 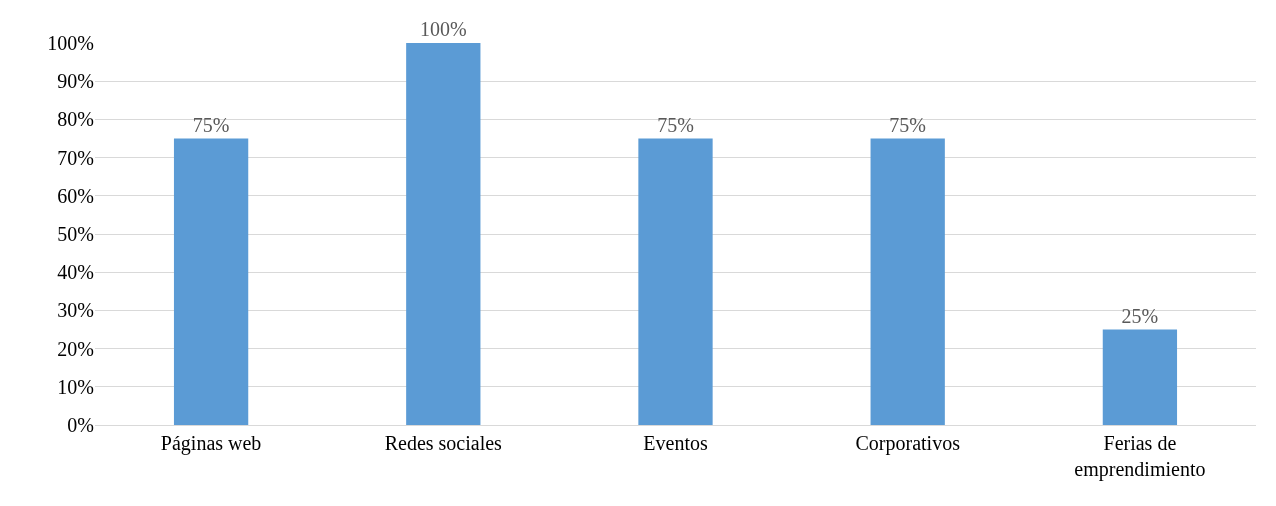 I want to click on y-tick-label: 50%, so click(x=75, y=234).